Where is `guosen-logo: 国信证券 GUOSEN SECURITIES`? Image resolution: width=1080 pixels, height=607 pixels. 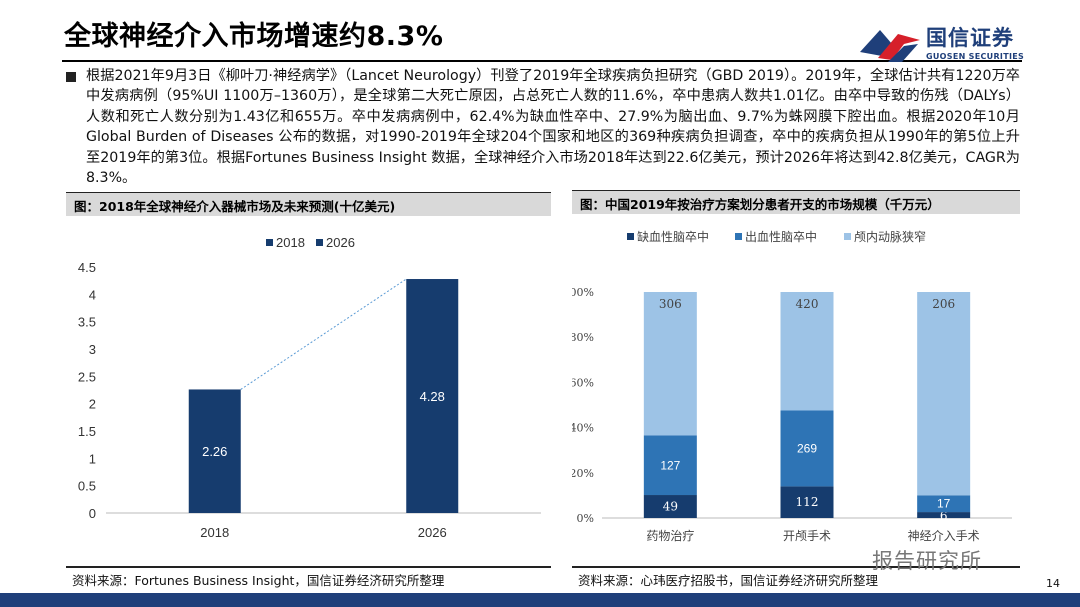
guosen-logo: 国信证券 GUOSEN SECURITIES is located at coordinates (943, 44).